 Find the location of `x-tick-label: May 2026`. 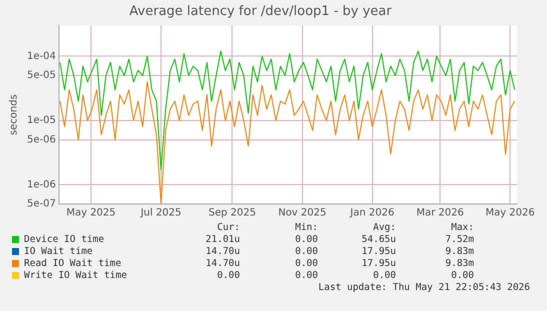

x-tick-label: May 2026 is located at coordinates (510, 213).